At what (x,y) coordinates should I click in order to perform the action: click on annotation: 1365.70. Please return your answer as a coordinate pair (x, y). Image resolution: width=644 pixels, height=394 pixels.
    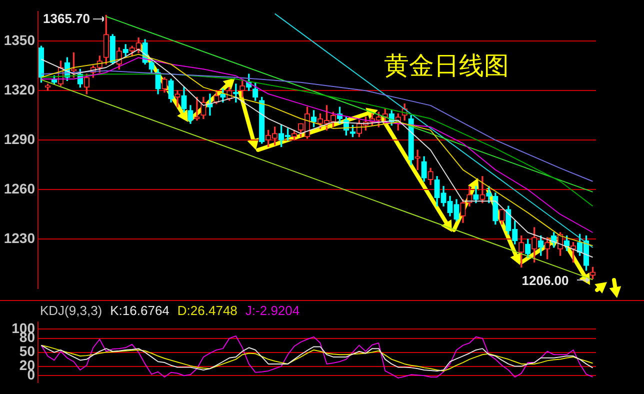
    Looking at the image, I should click on (66, 18).